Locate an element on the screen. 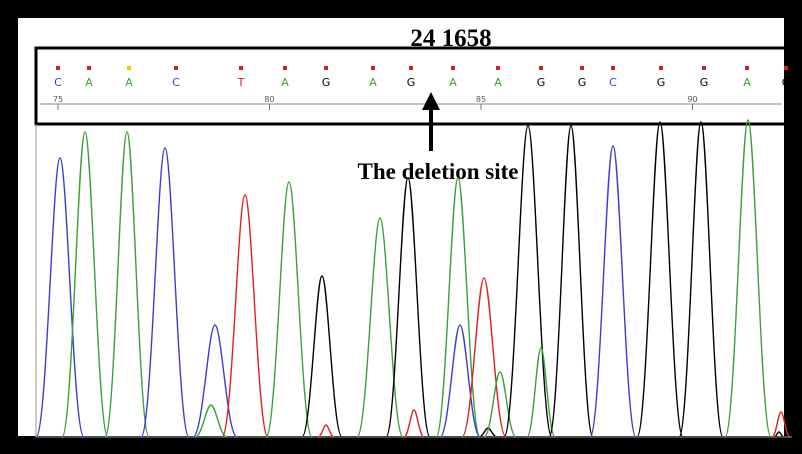 Image resolution: width=802 pixels, height=454 pixels. ruler-tick-label: 85 is located at coordinates (481, 99).